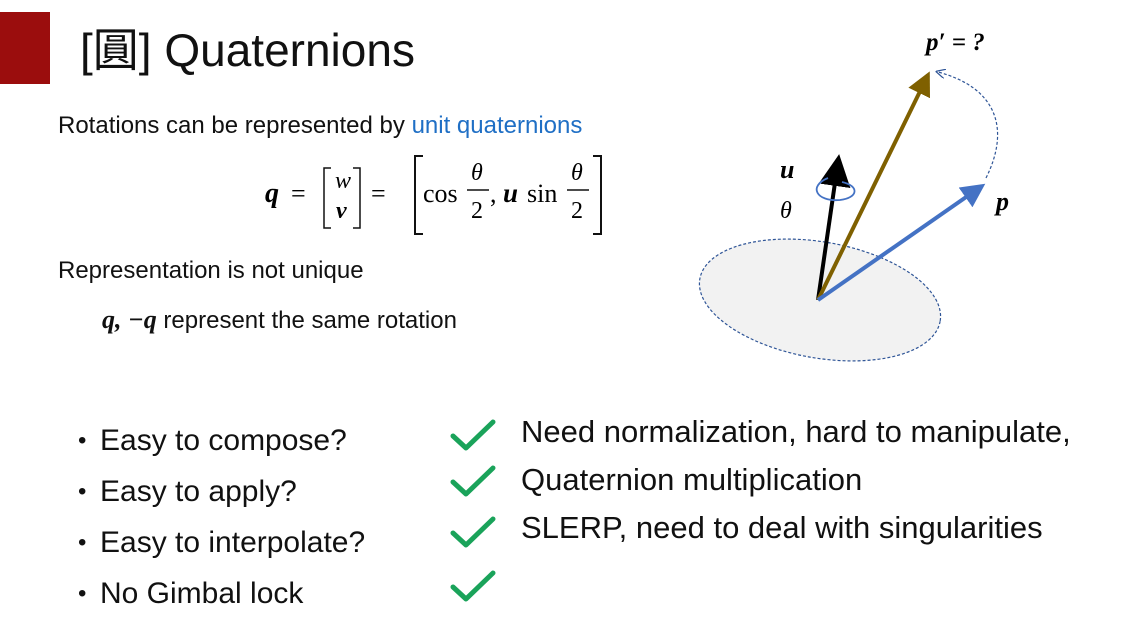  Describe the element at coordinates (497, 125) in the screenshot. I see `intro-highlight: unit quaternions` at that location.